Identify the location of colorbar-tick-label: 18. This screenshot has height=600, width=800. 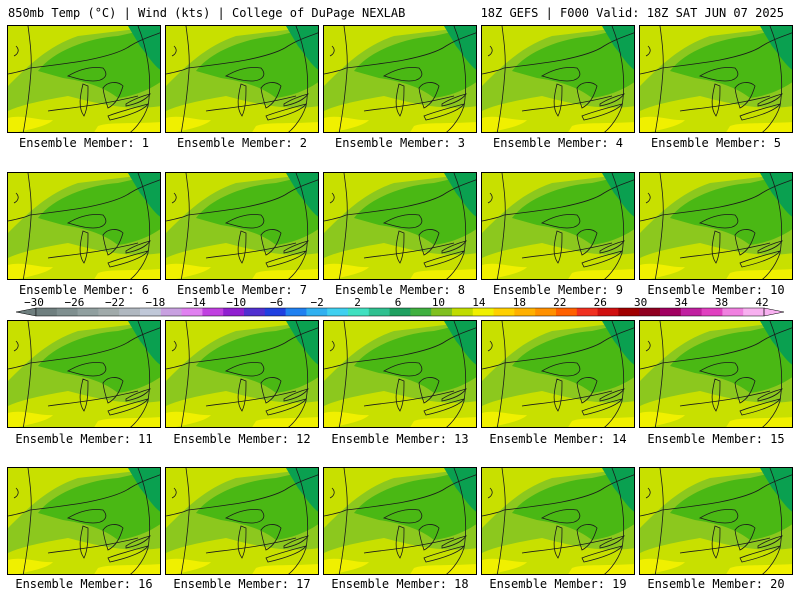
(519, 302).